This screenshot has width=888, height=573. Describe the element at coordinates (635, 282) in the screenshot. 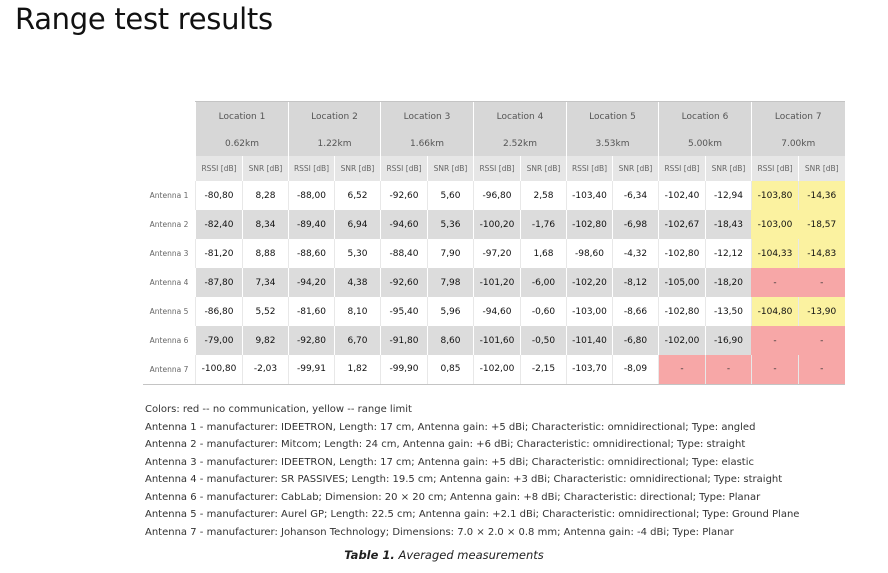

I see `table-cell: -8,12` at that location.